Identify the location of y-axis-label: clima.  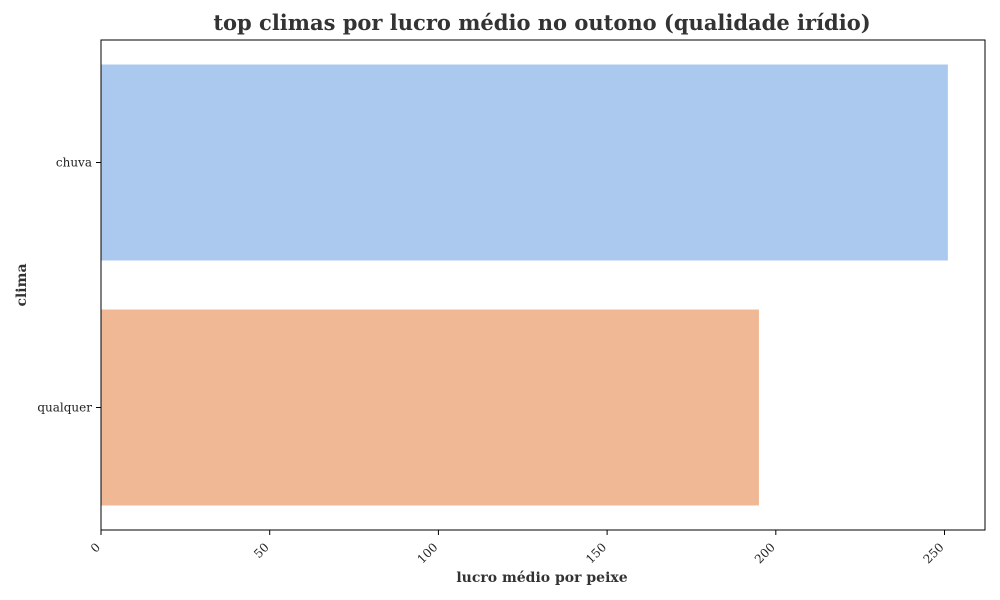
(22, 284).